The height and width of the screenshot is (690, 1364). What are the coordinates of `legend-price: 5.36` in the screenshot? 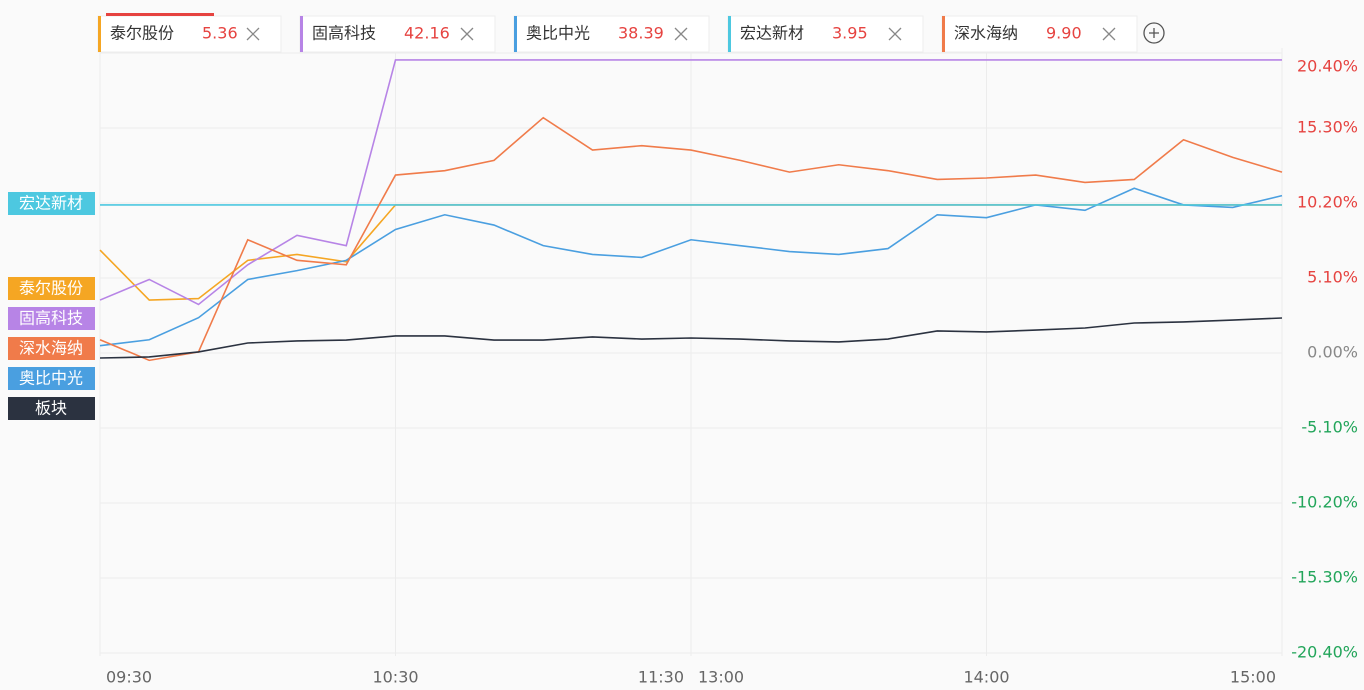 It's located at (220, 33).